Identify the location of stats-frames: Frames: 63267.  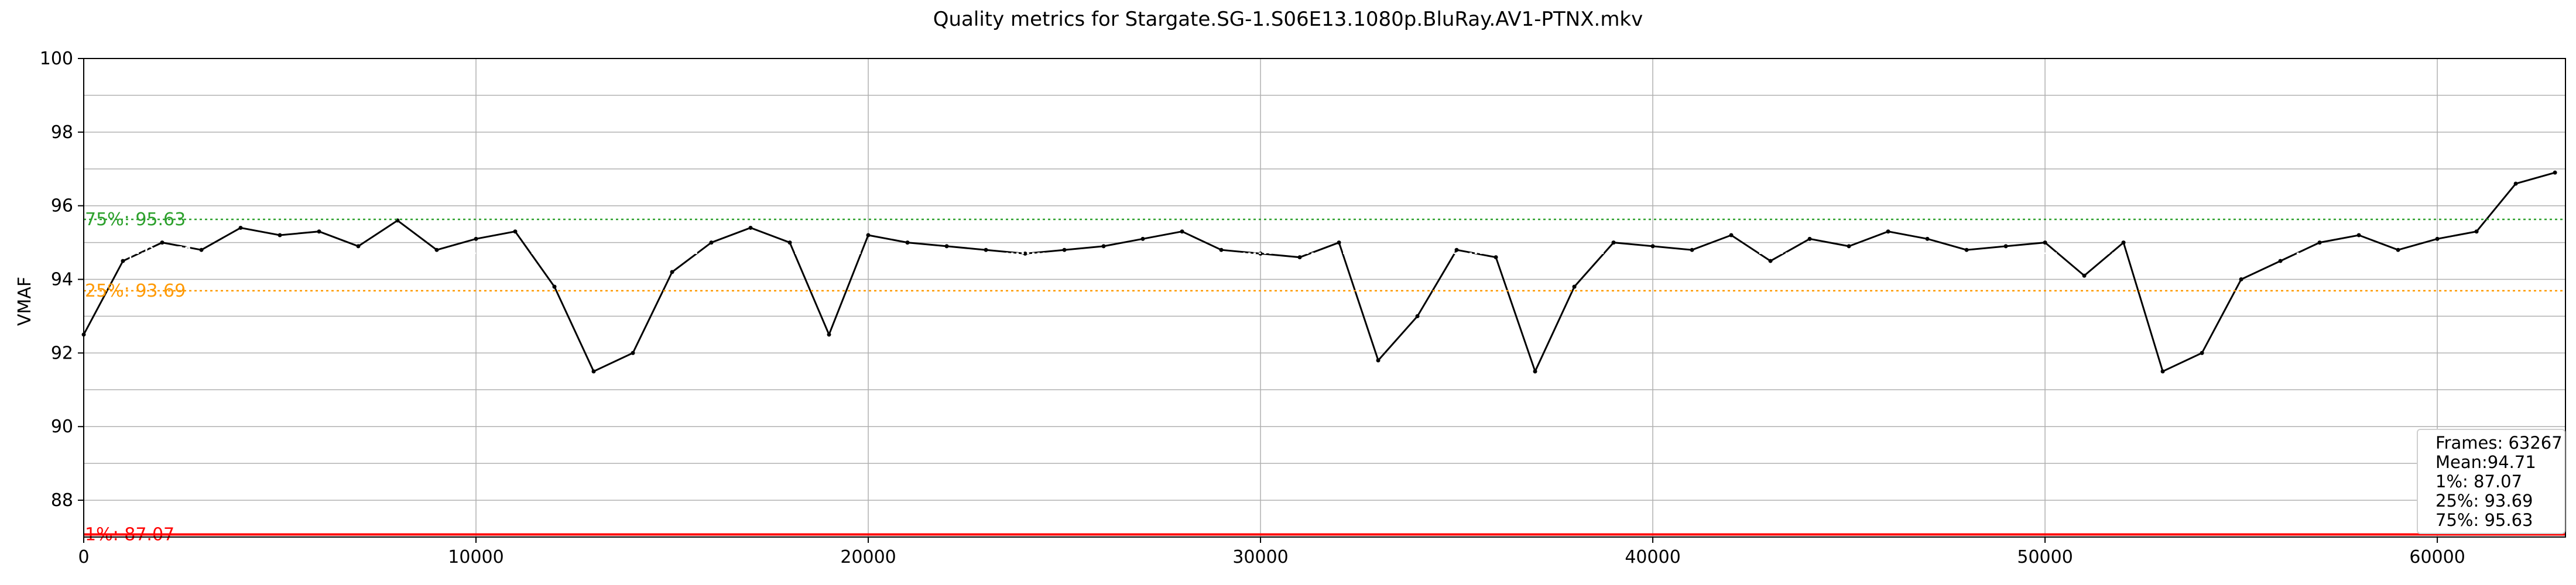
(2499, 443).